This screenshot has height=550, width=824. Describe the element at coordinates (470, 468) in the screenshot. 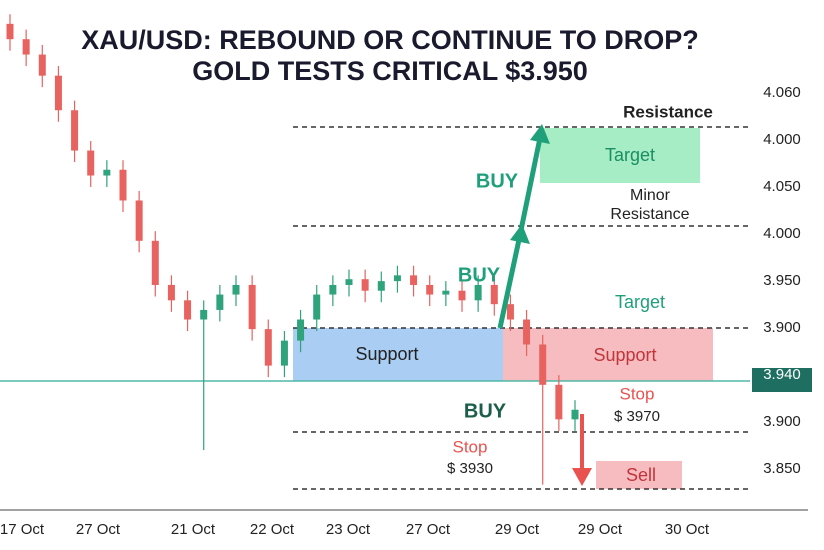

I see `annotation: $ 3930` at that location.